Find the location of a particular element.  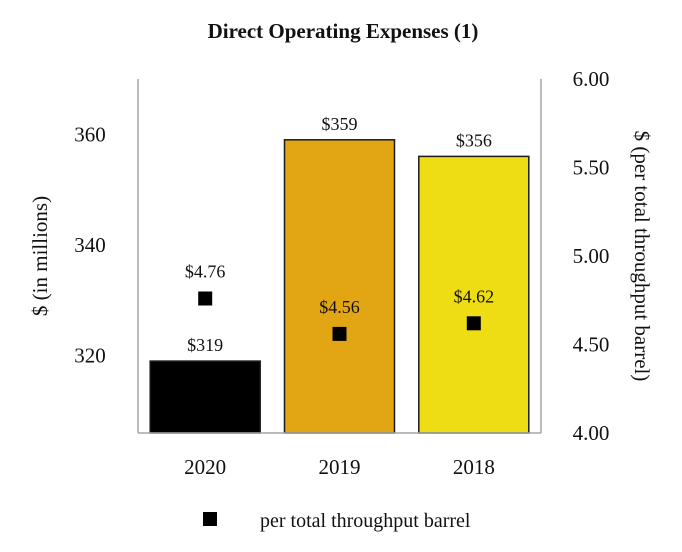

marker-label-2019: $4.56 is located at coordinates (339, 307).